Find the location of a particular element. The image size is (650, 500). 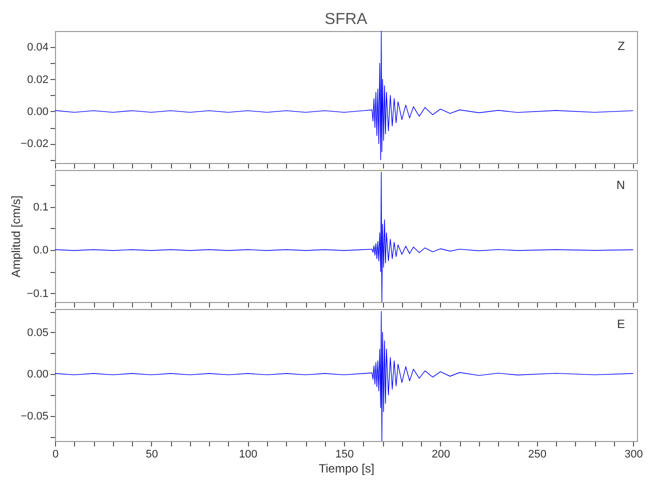

y-tick-label: 0.05 is located at coordinates (37, 332).